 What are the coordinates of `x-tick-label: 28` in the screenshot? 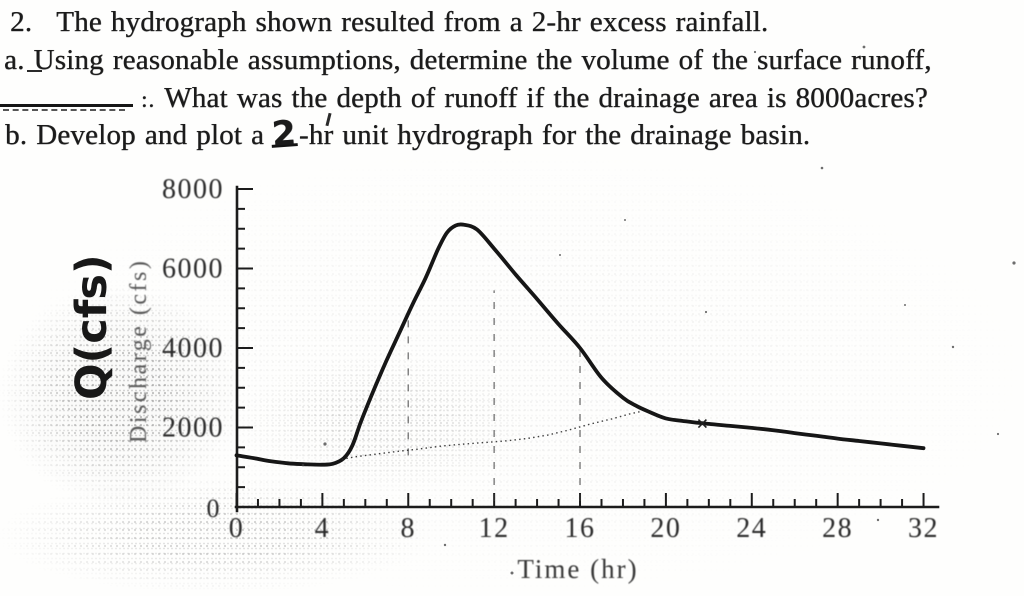 It's located at (837, 528).